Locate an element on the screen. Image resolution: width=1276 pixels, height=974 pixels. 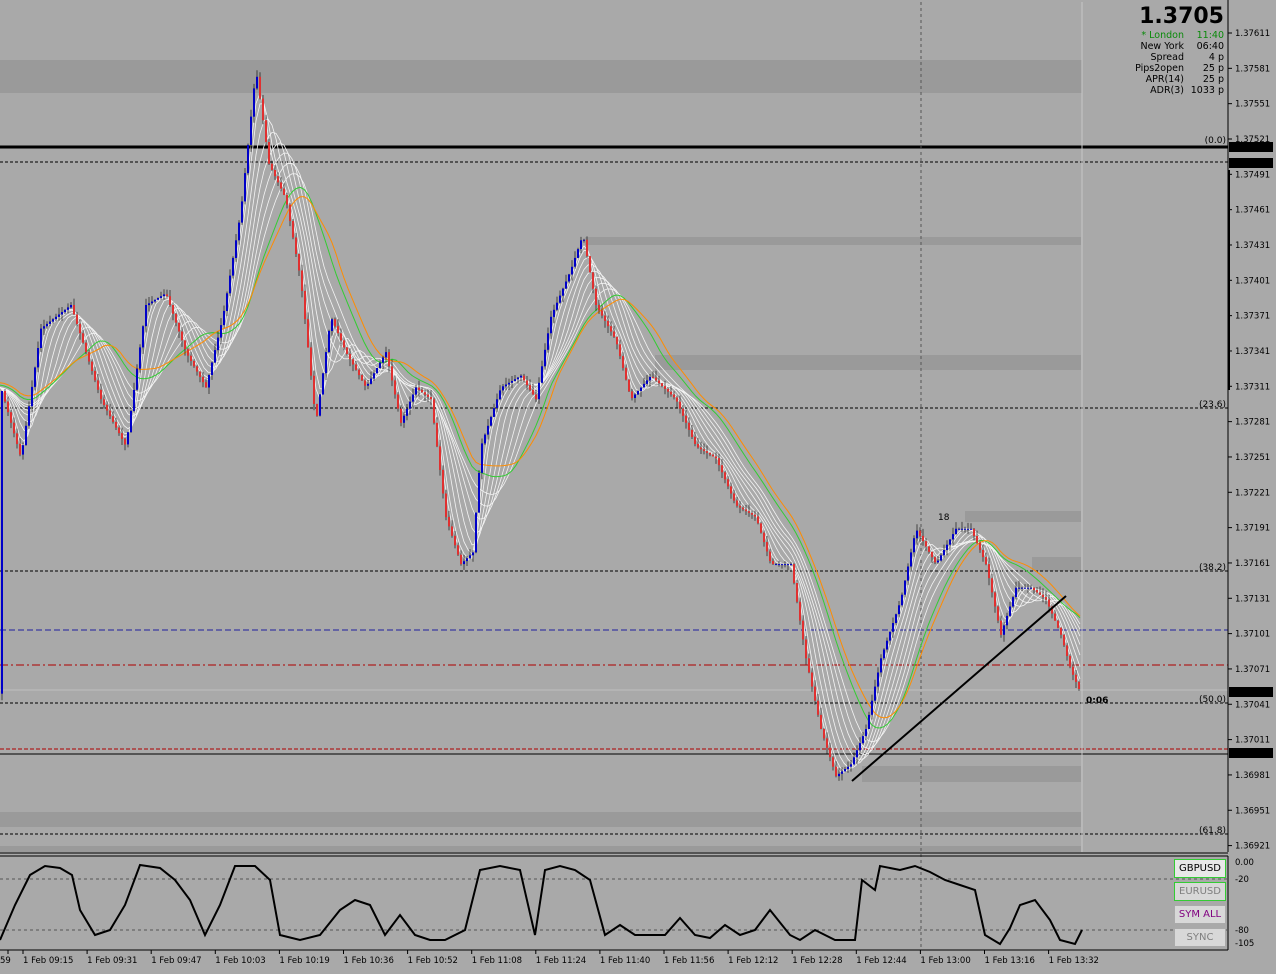
symbol-button-sync: SYNC is located at coordinates (1200, 937).